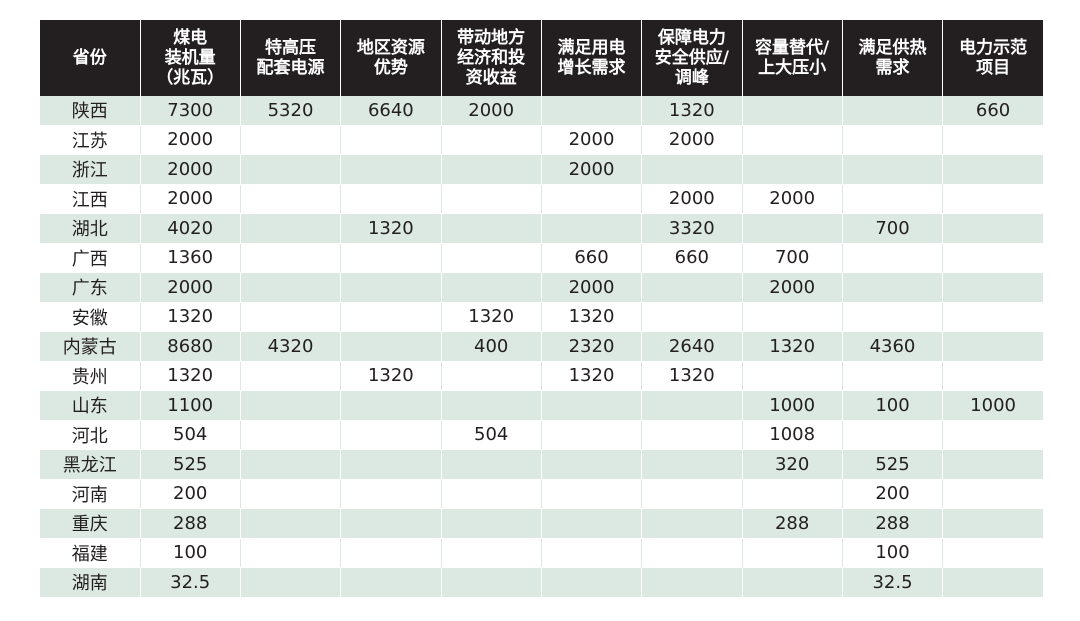 This screenshot has height=621, width=1080. I want to click on province-cell: 贵州, so click(90, 376).